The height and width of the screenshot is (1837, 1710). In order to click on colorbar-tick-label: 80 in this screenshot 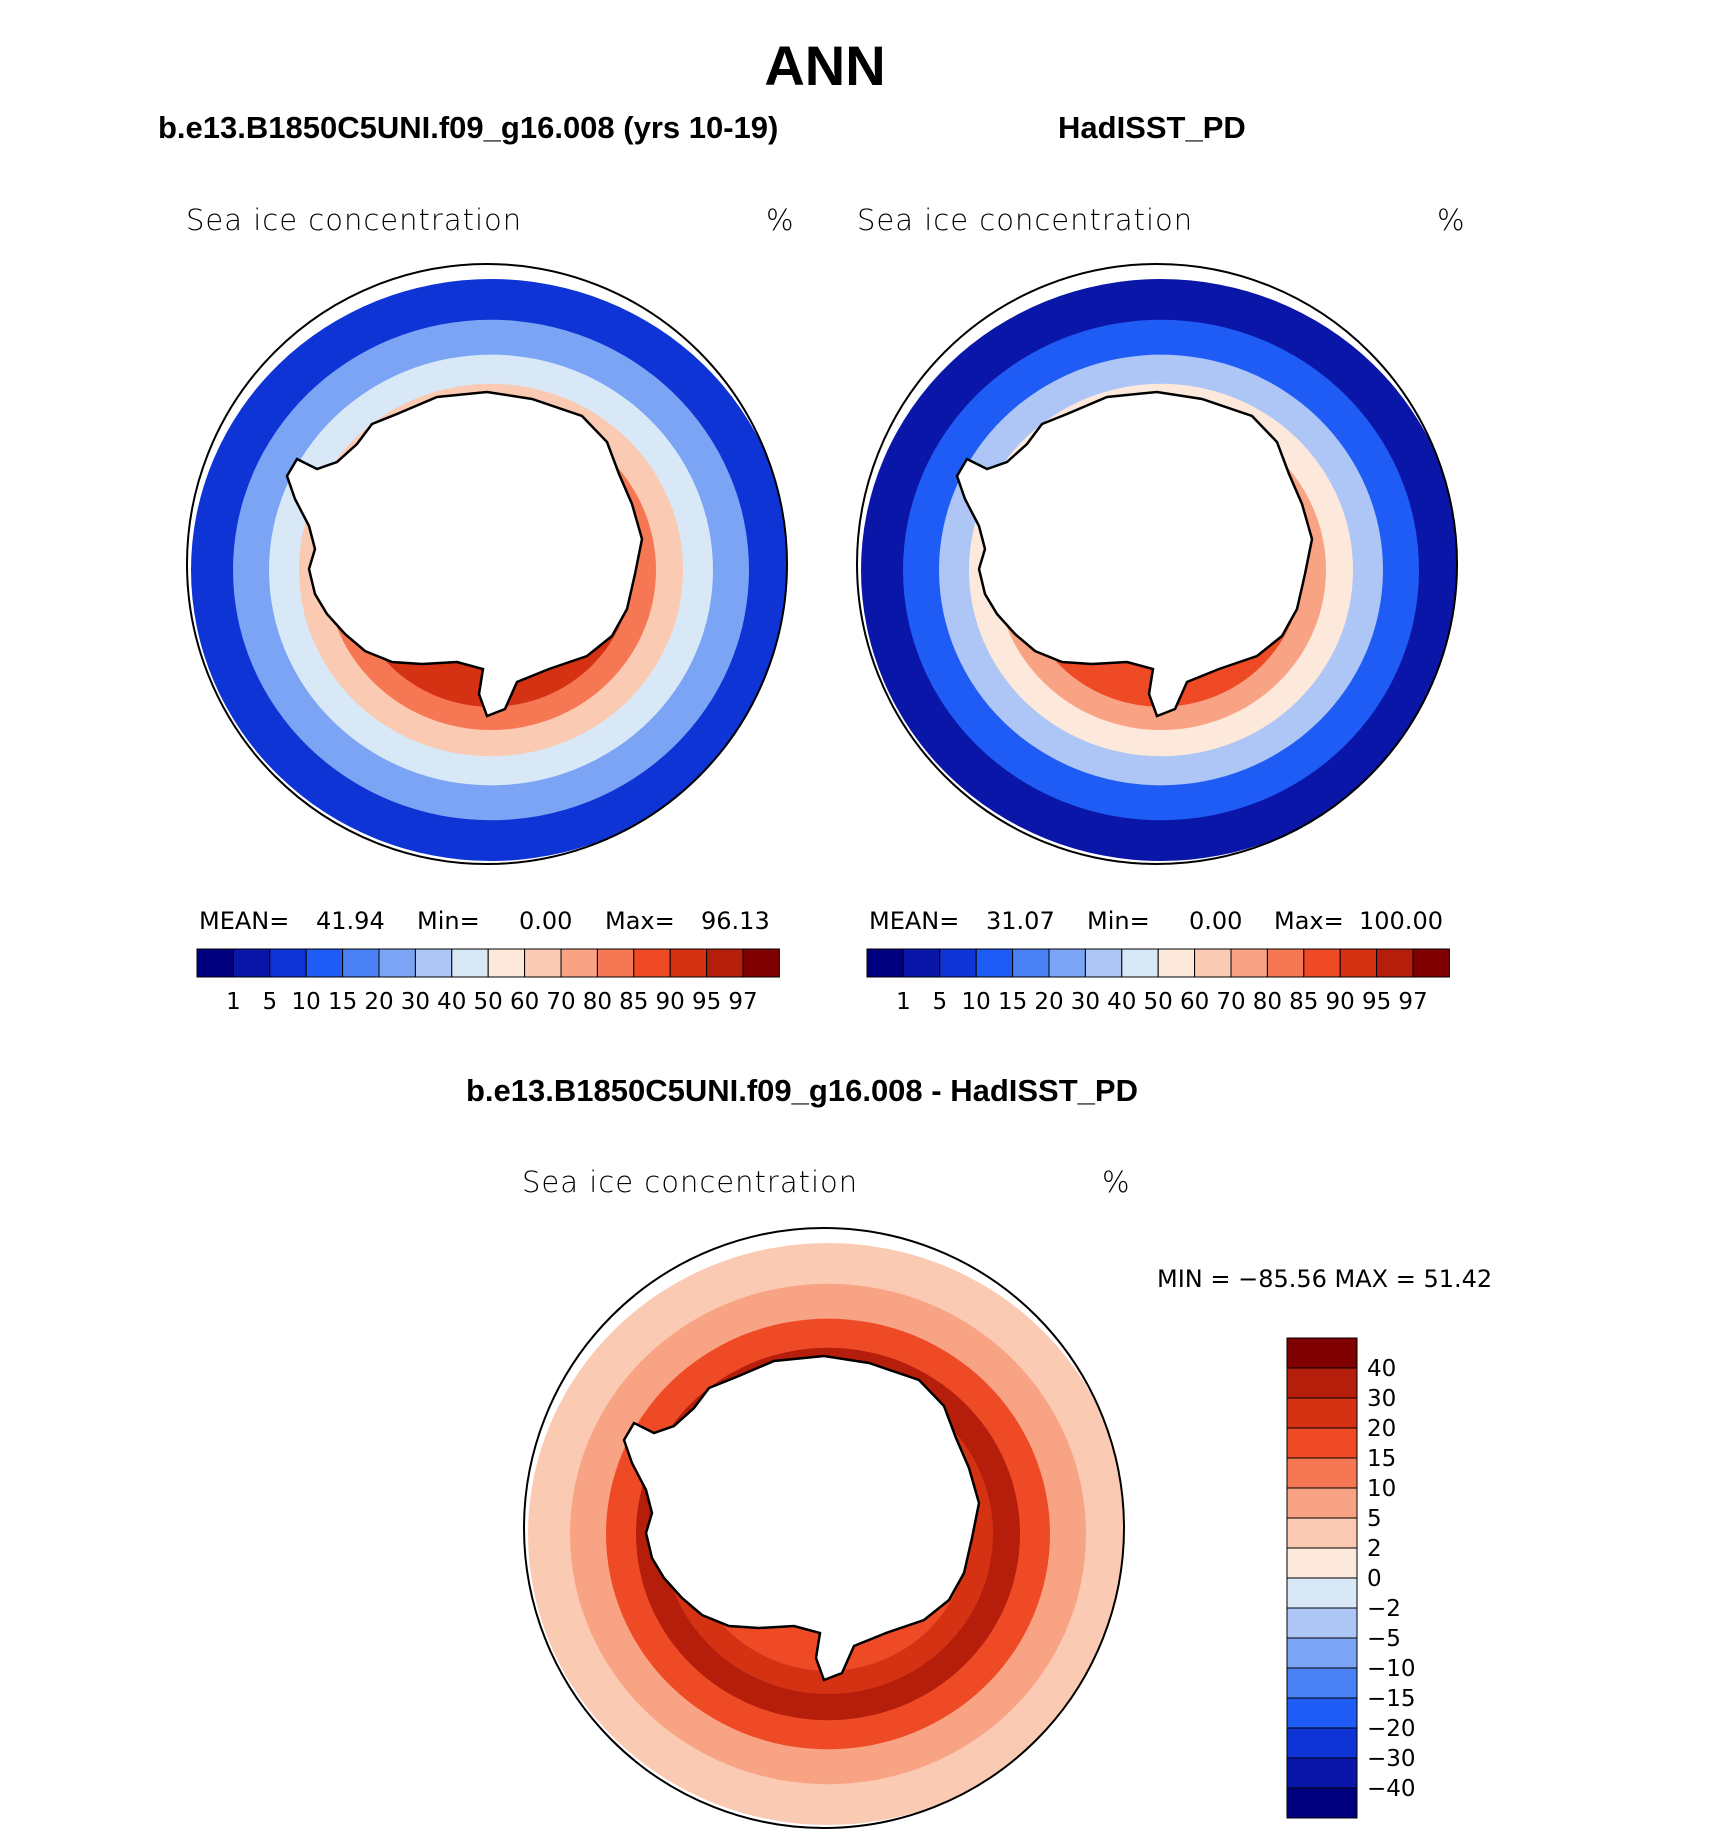, I will do `click(597, 1002)`.